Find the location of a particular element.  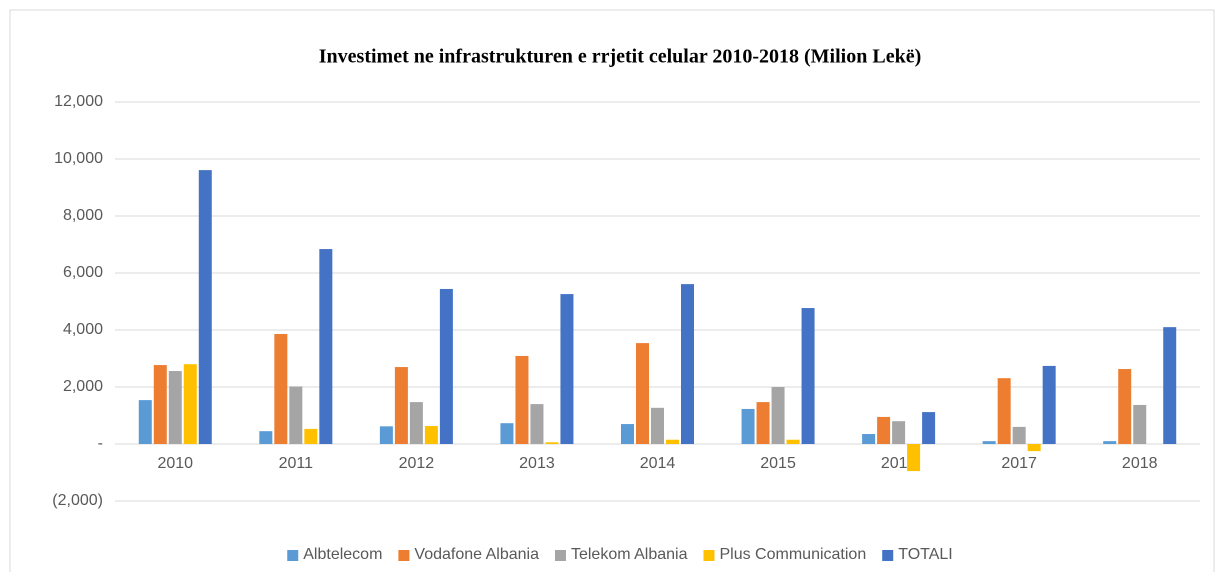

y-tick-label: 4,000 is located at coordinates (83, 329).